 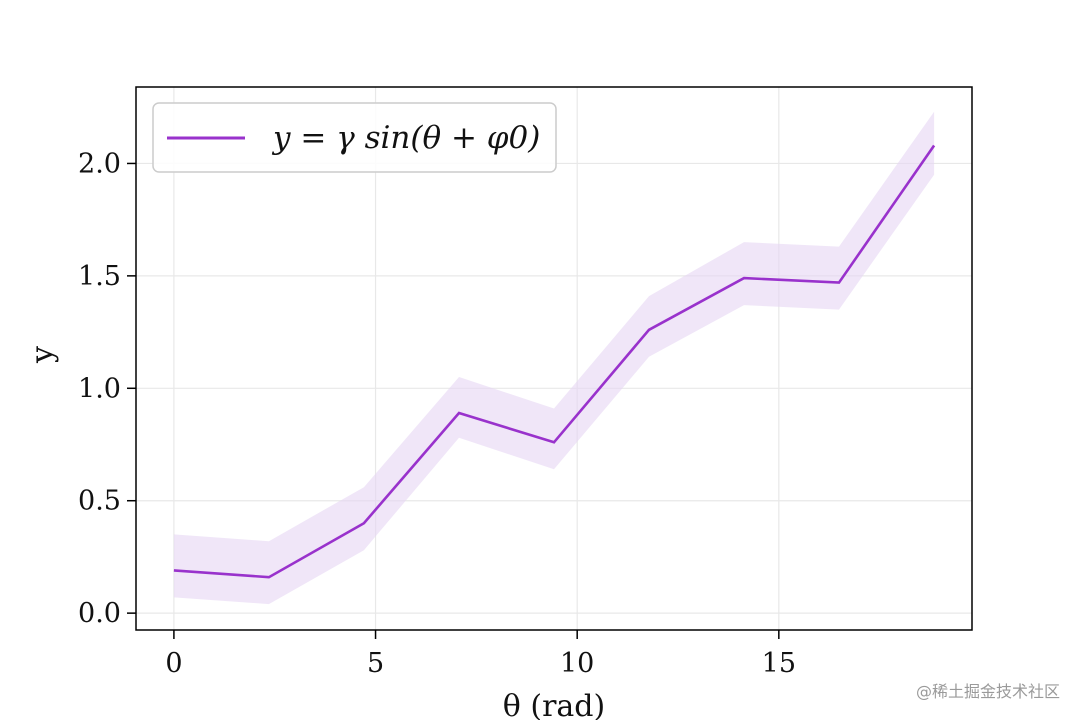 I want to click on watermark: @稀土掘金技术社区, so click(x=988, y=691).